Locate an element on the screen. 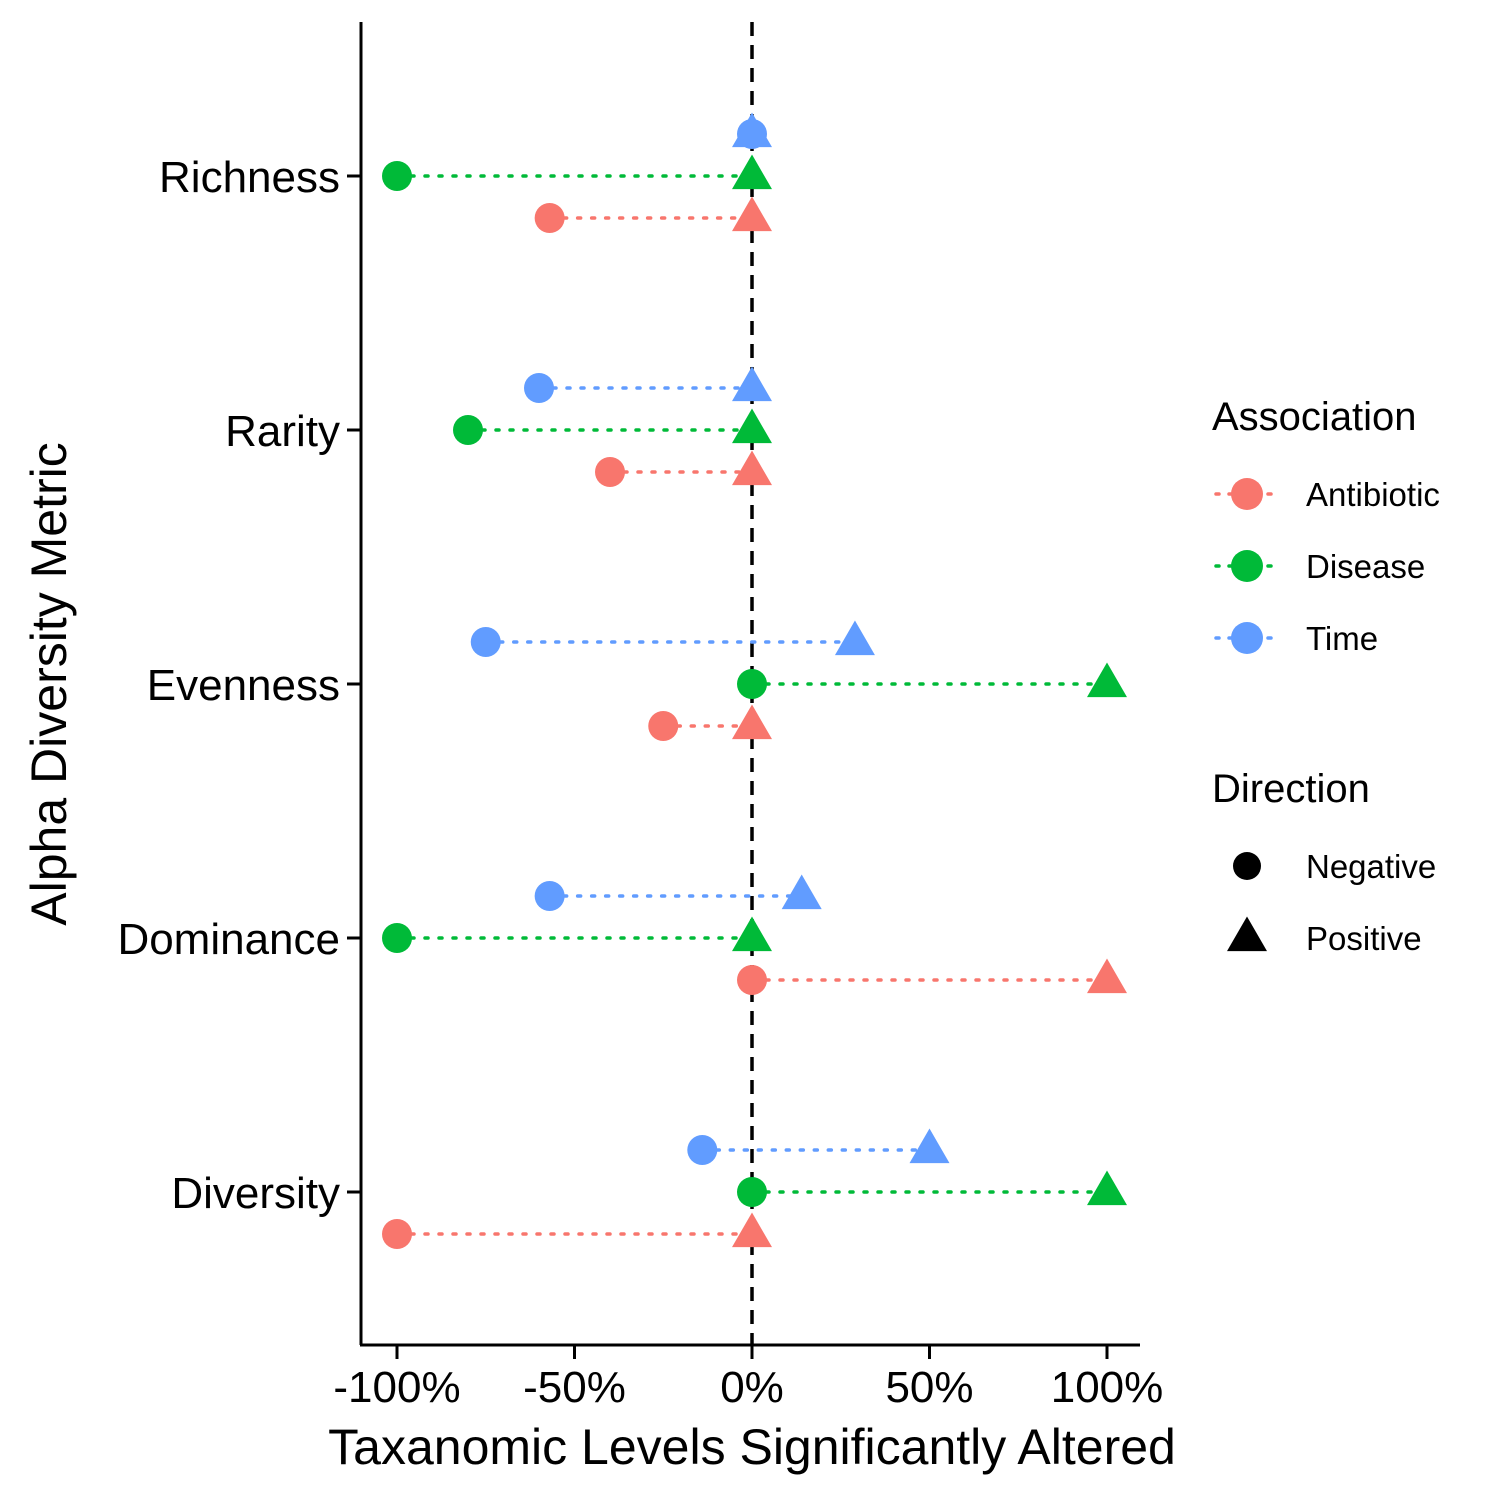 Image resolution: width=1500 pixels, height=1500 pixels. point-positive-evenness-disease is located at coordinates (1107, 680).